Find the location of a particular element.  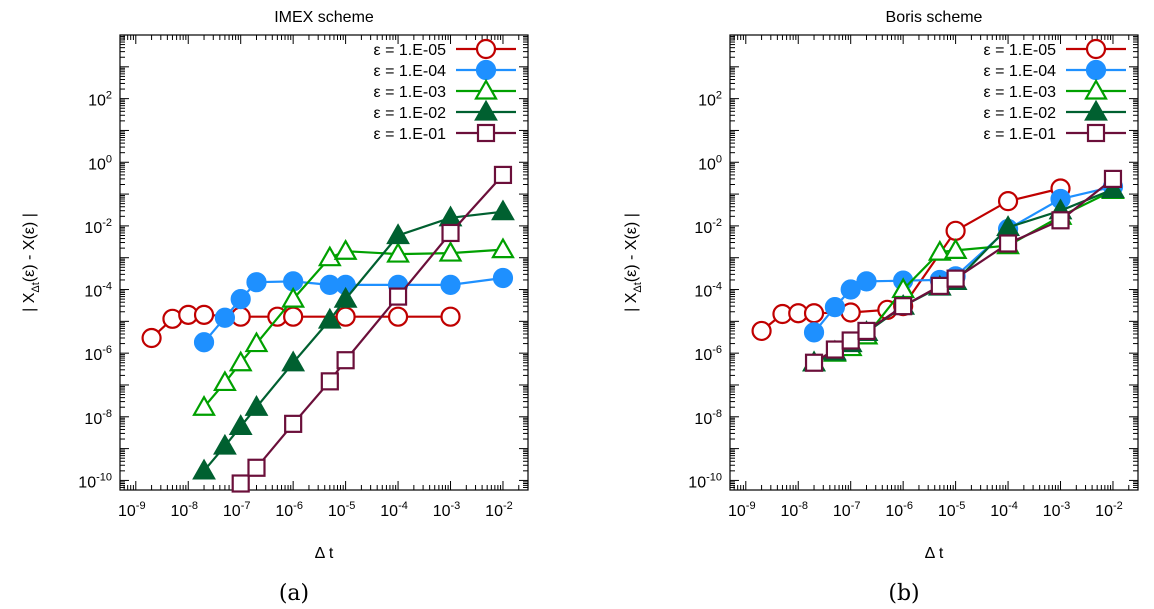

legend-label: ε = 1.E-04 is located at coordinates (409, 71).